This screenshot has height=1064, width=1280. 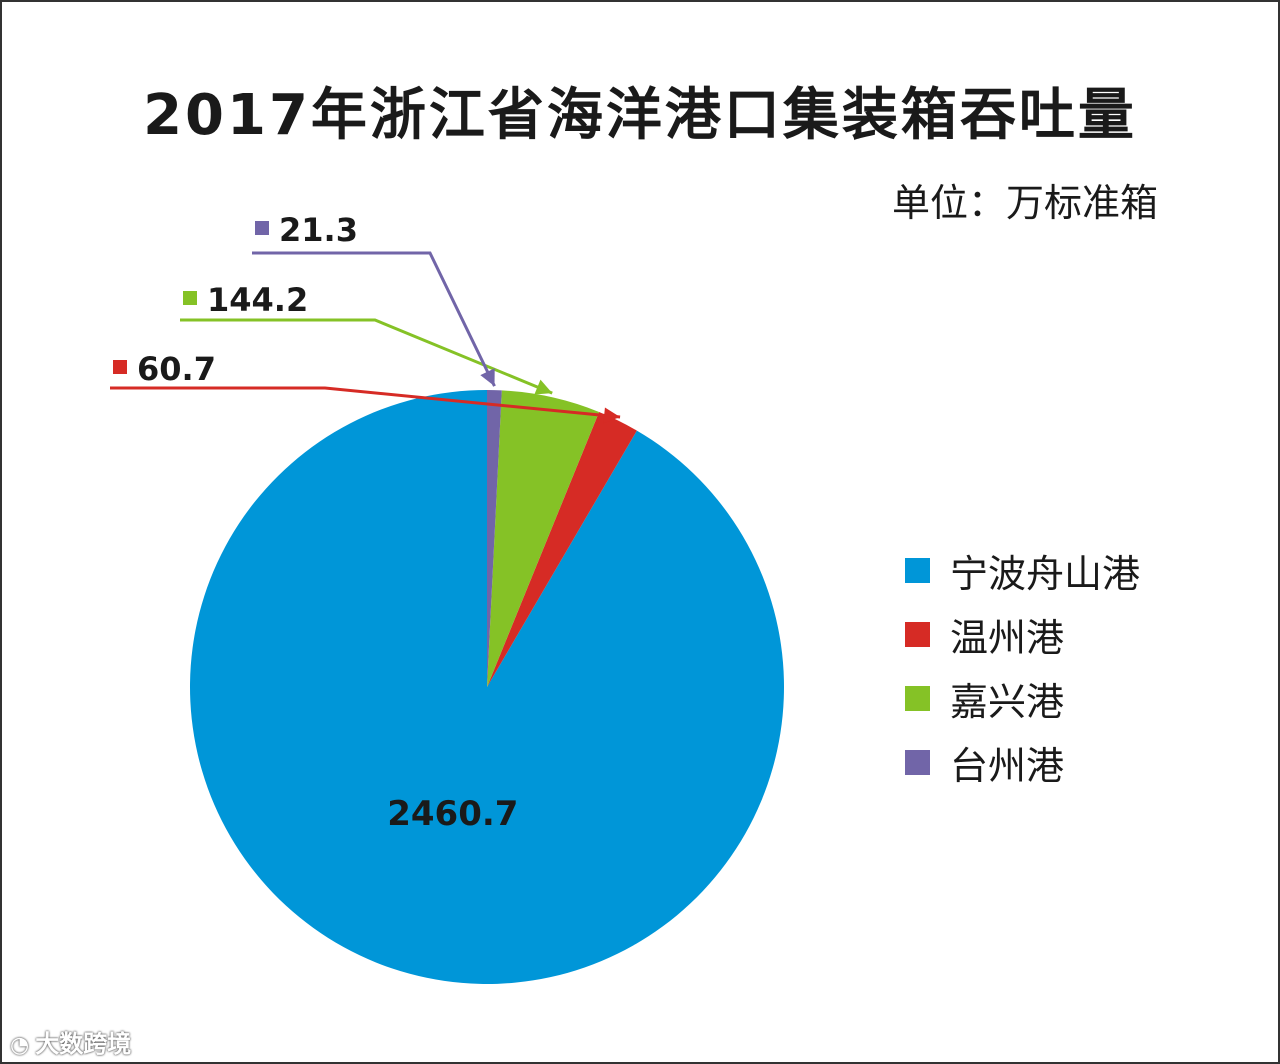 I want to click on legend-item: 嘉兴港, so click(x=1022, y=698).